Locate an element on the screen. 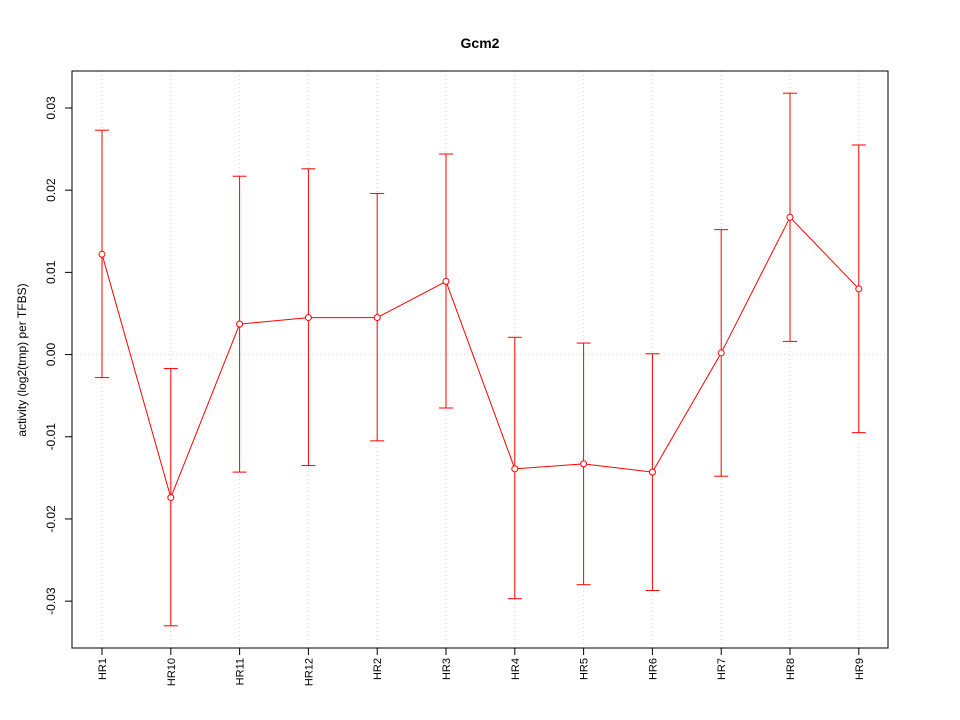  y-tick-label: 0.02 is located at coordinates (51, 190).